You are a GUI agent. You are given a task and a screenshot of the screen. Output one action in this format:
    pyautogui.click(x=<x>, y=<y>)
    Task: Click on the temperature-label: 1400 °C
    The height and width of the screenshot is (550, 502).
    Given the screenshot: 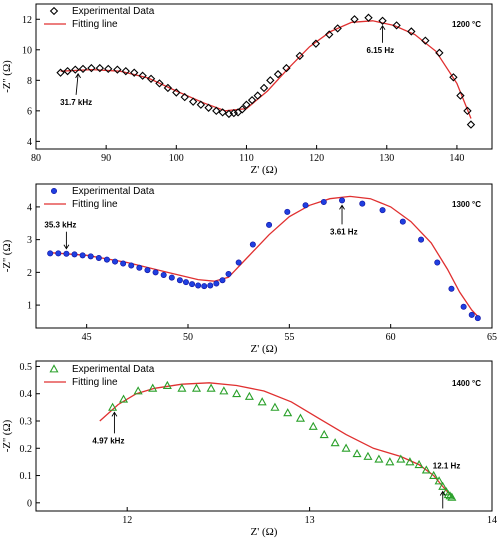 What is the action you would take?
    pyautogui.click(x=466, y=383)
    